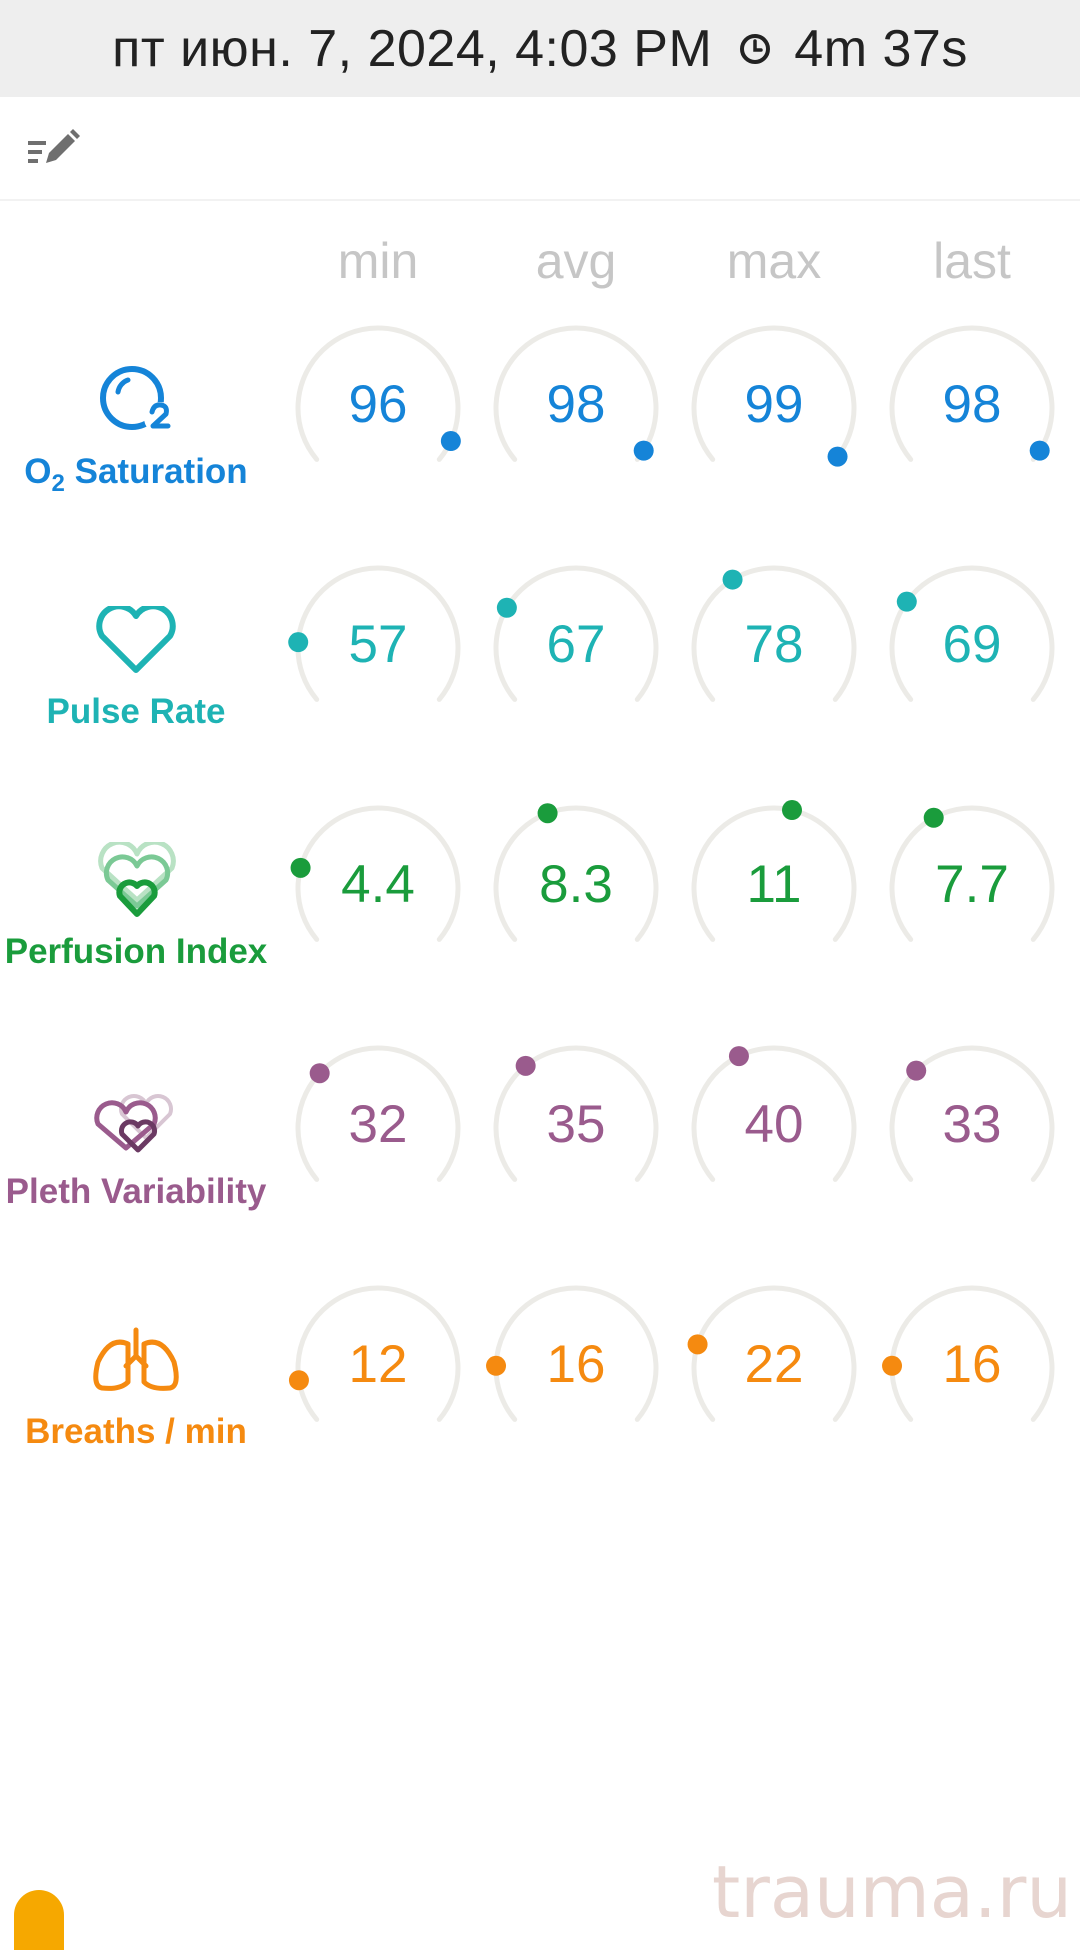  What do you see at coordinates (378, 261) in the screenshot?
I see `column-header-min: min` at bounding box center [378, 261].